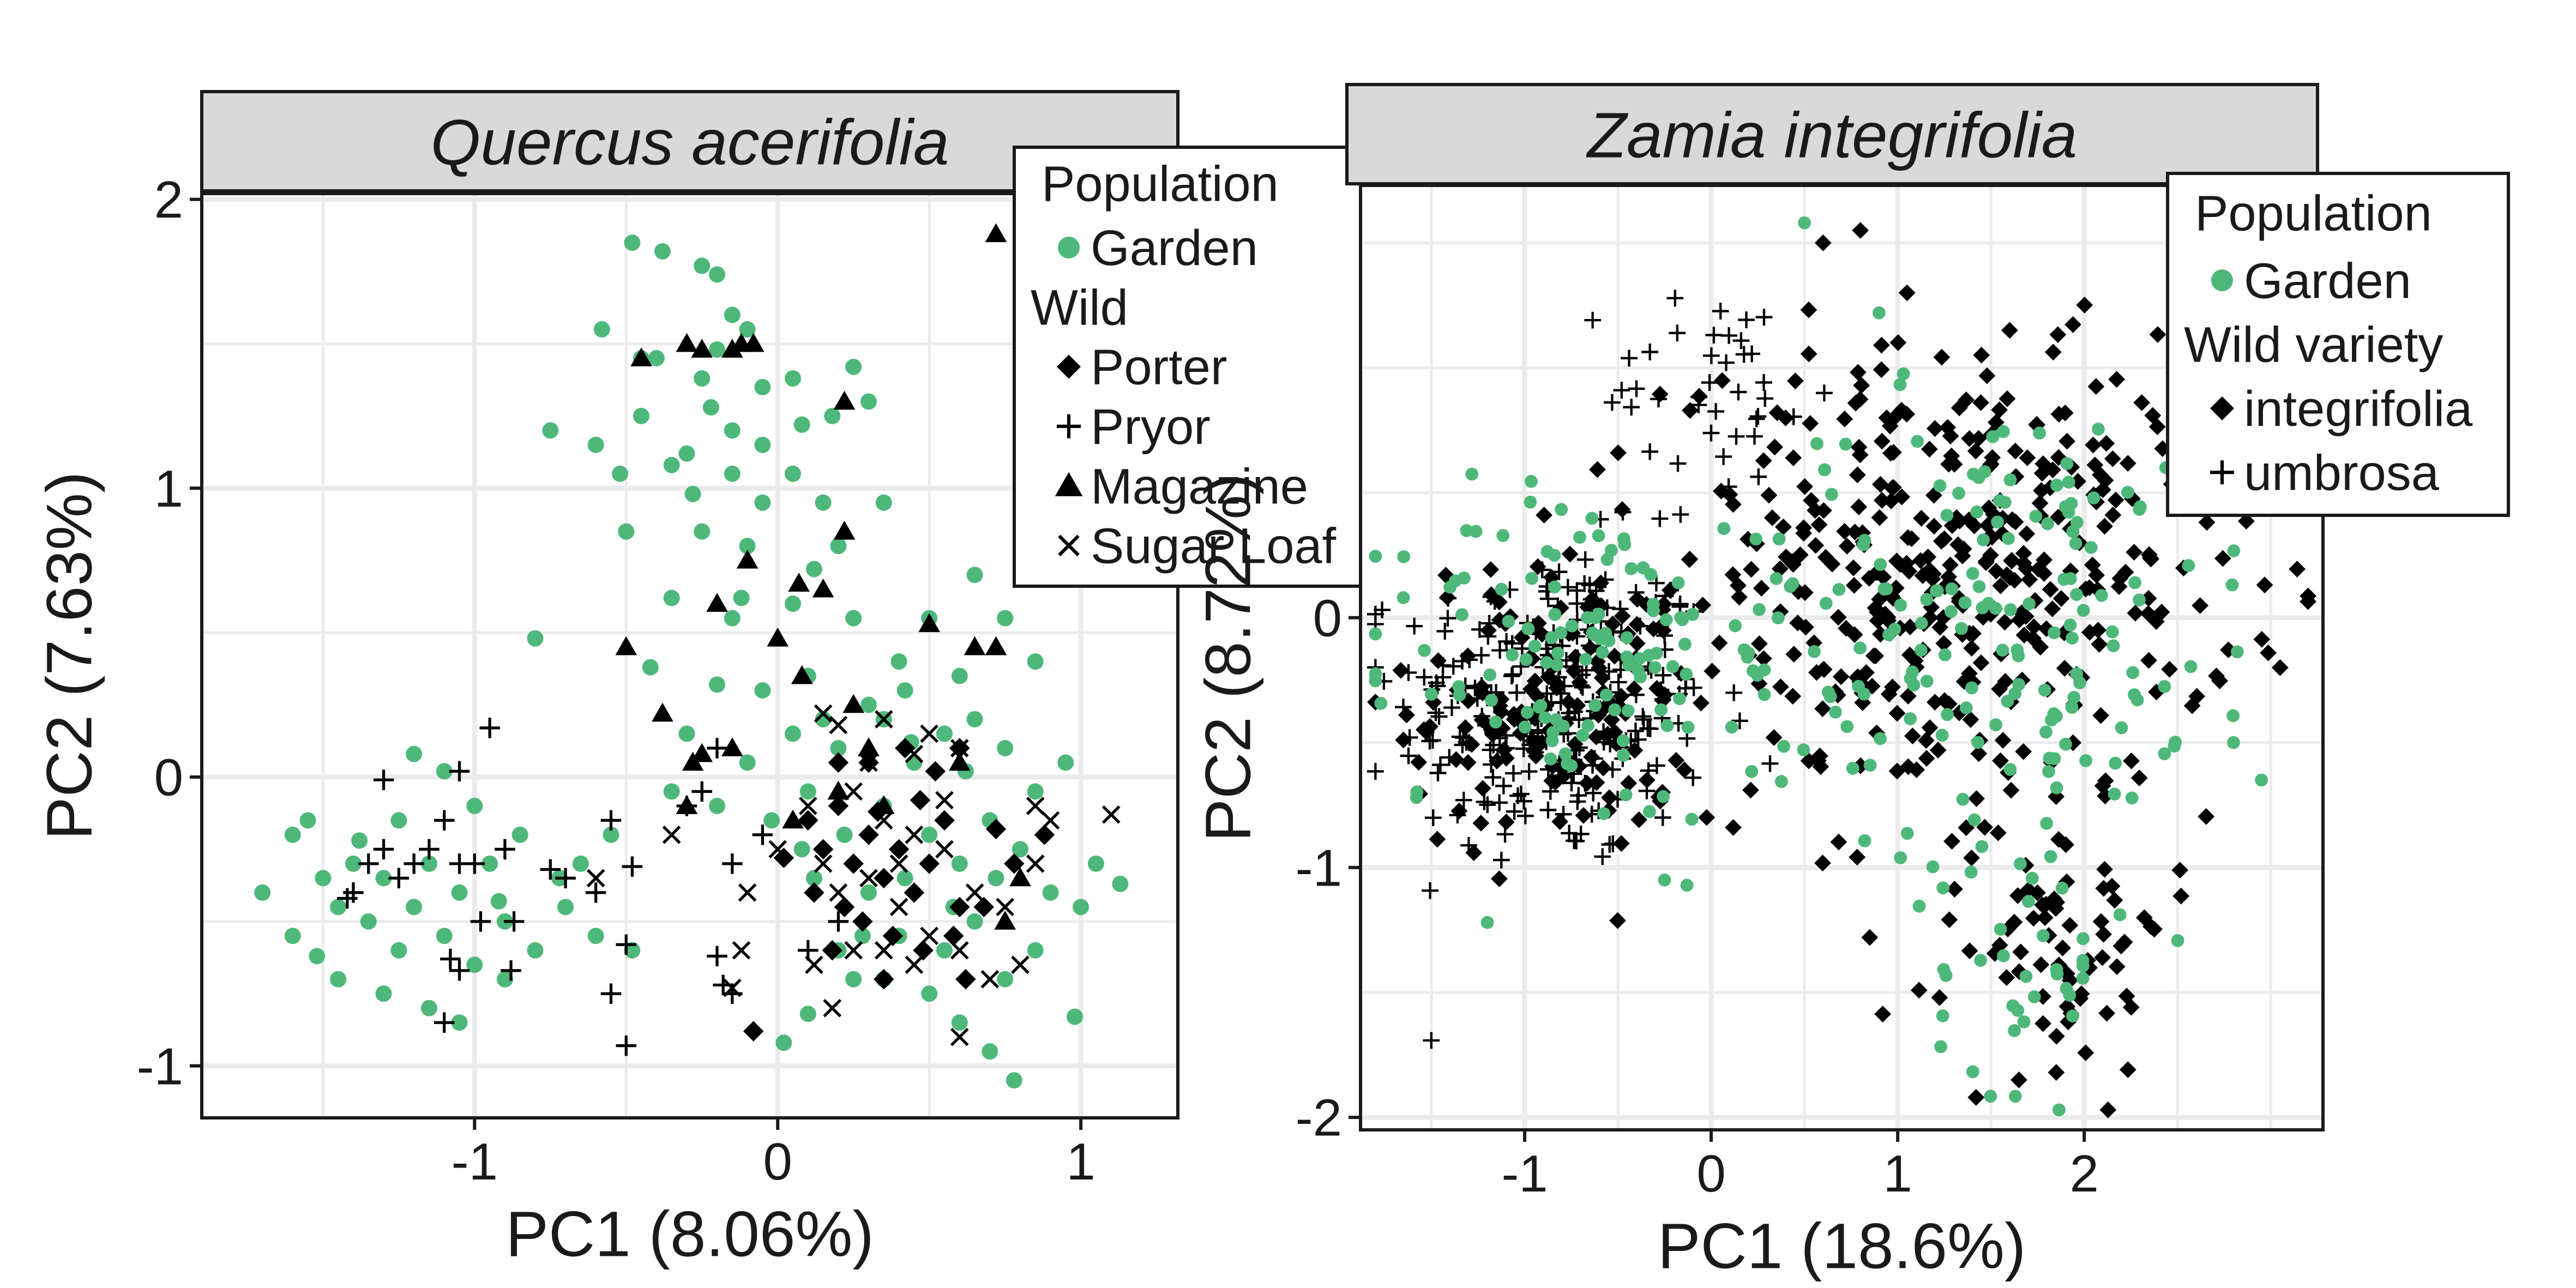 The width and height of the screenshot is (2576, 1288). I want to click on legend-heading: Wild, so click(1079, 307).